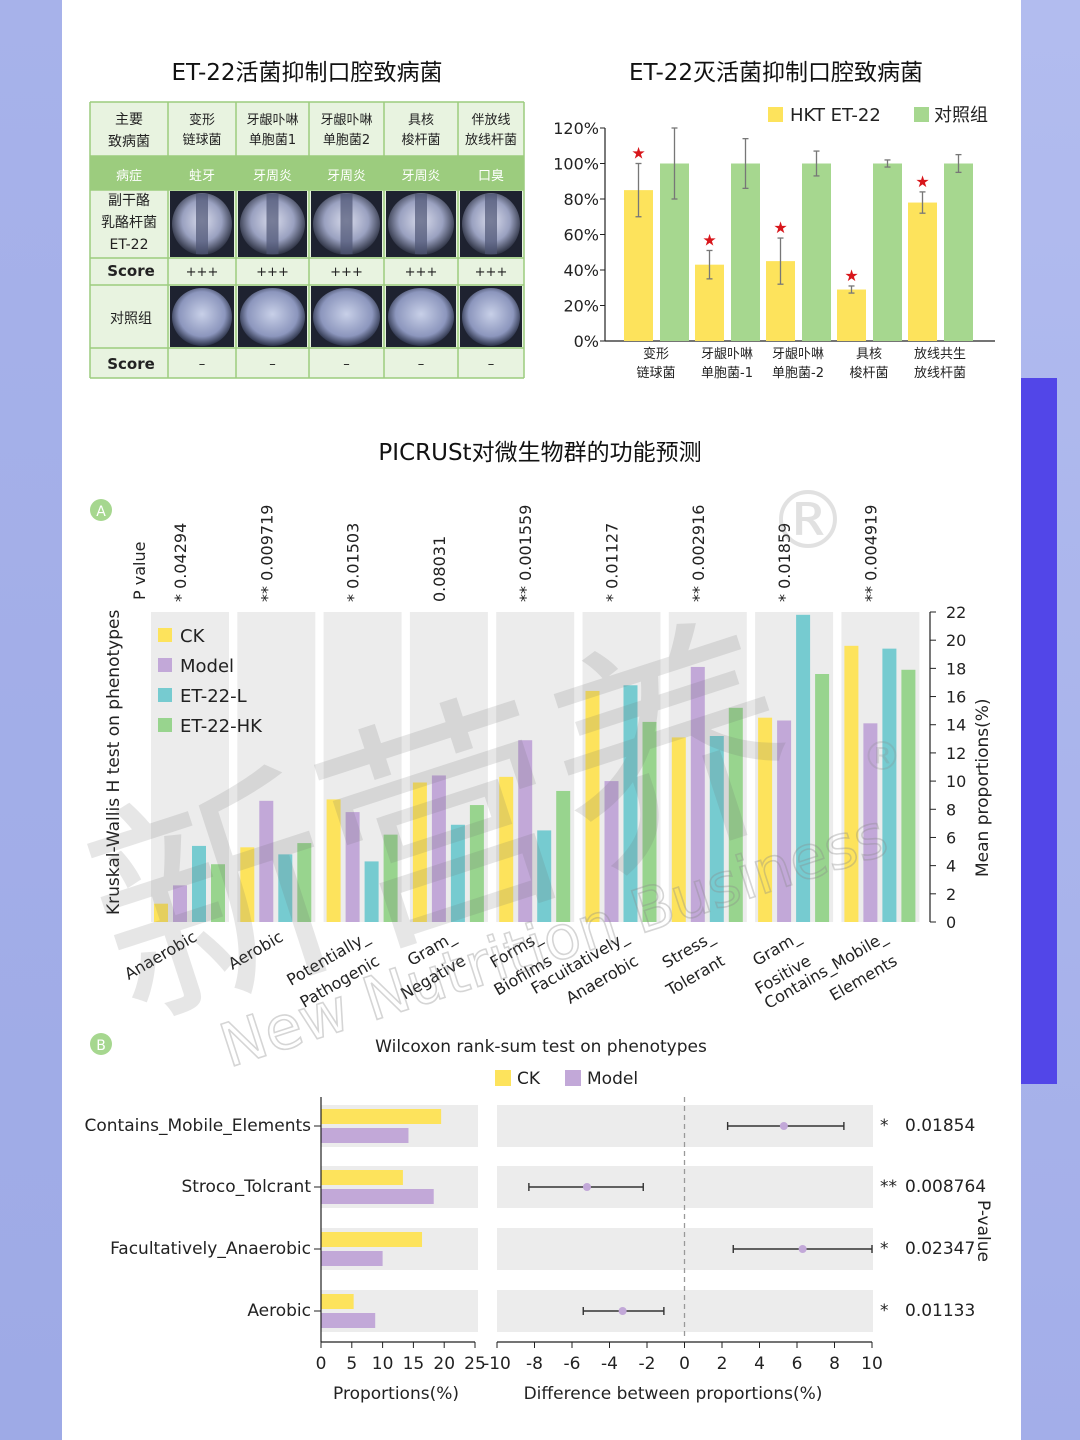  I want to click on table-control-label: 对照组, so click(131, 319).